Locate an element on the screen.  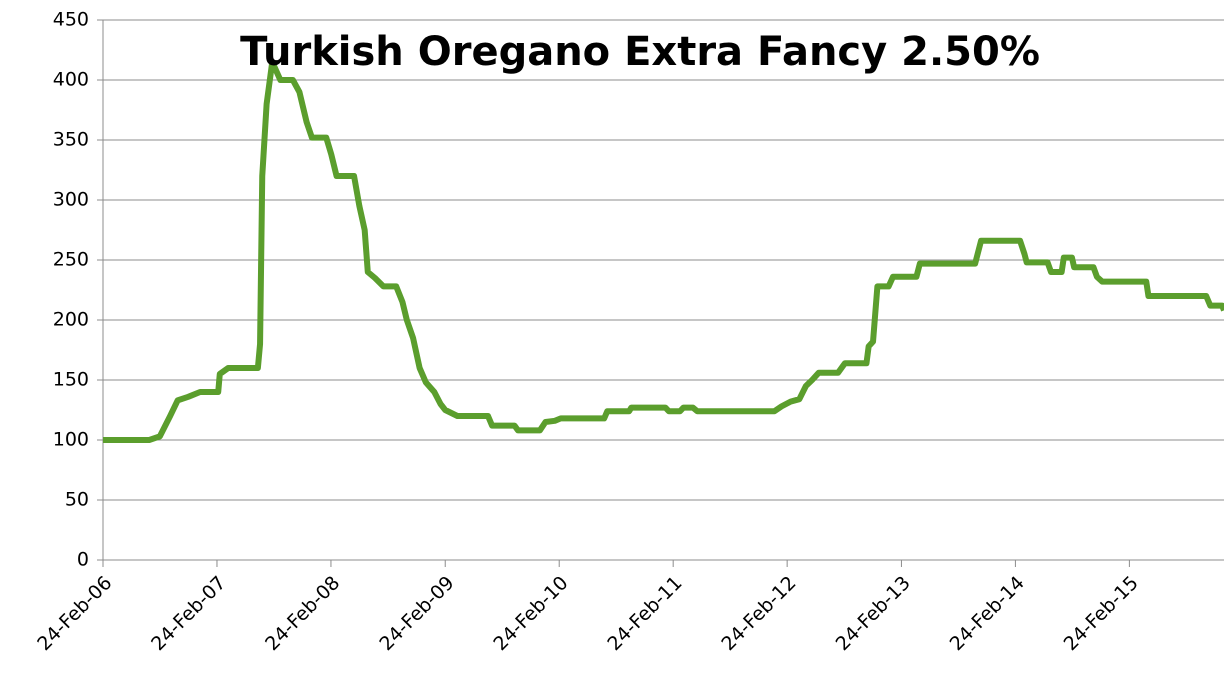
y-tick-label: 50 is located at coordinates (77, 500).